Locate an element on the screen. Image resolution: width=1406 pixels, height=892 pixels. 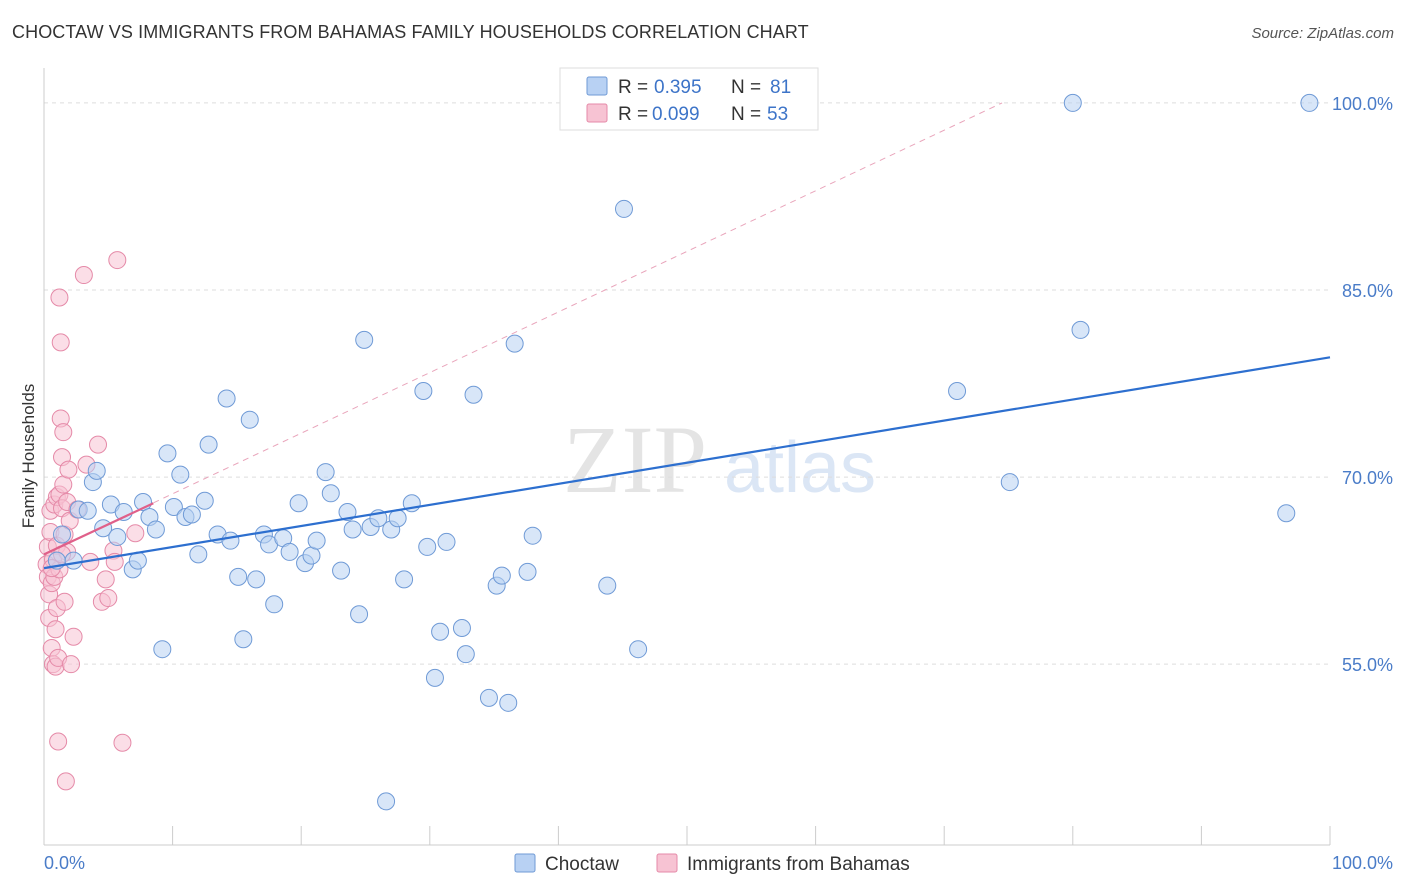
x-tick-label-min: 0.0% is located at coordinates (64, 863).